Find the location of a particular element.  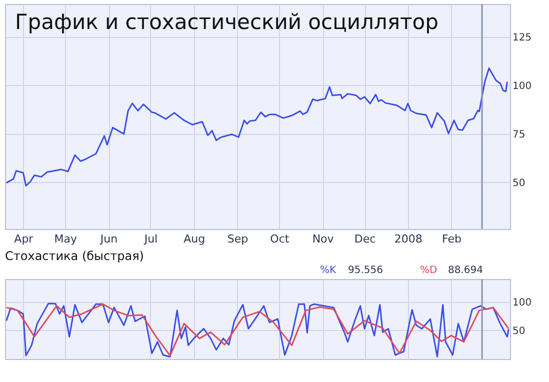

x-tick-label: Nov is located at coordinates (323, 239).